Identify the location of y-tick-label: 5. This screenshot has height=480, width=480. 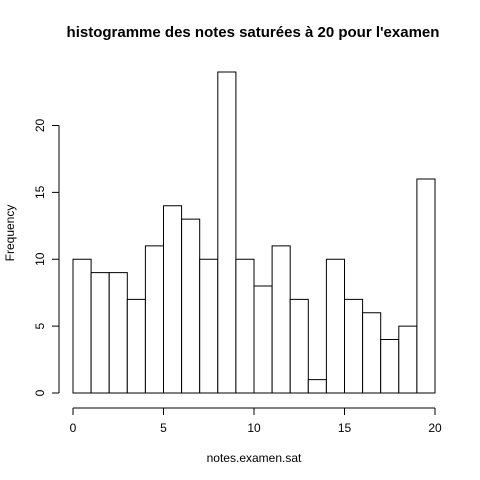
(40, 325).